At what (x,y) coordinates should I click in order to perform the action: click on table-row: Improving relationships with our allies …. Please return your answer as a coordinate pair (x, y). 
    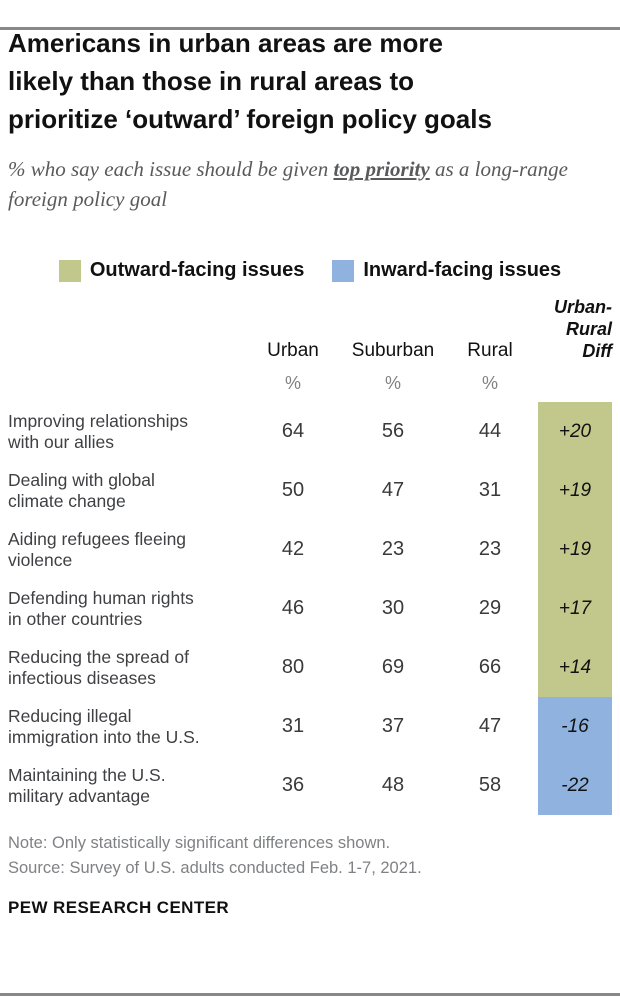
    Looking at the image, I should click on (310, 431).